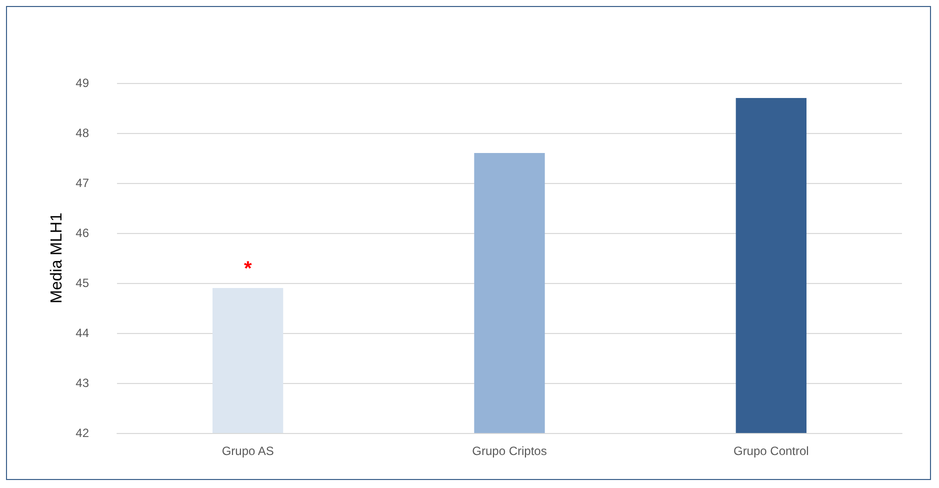 This screenshot has width=939, height=488. What do you see at coordinates (509, 451) in the screenshot?
I see `x-tick-label: Grupo Criptos` at bounding box center [509, 451].